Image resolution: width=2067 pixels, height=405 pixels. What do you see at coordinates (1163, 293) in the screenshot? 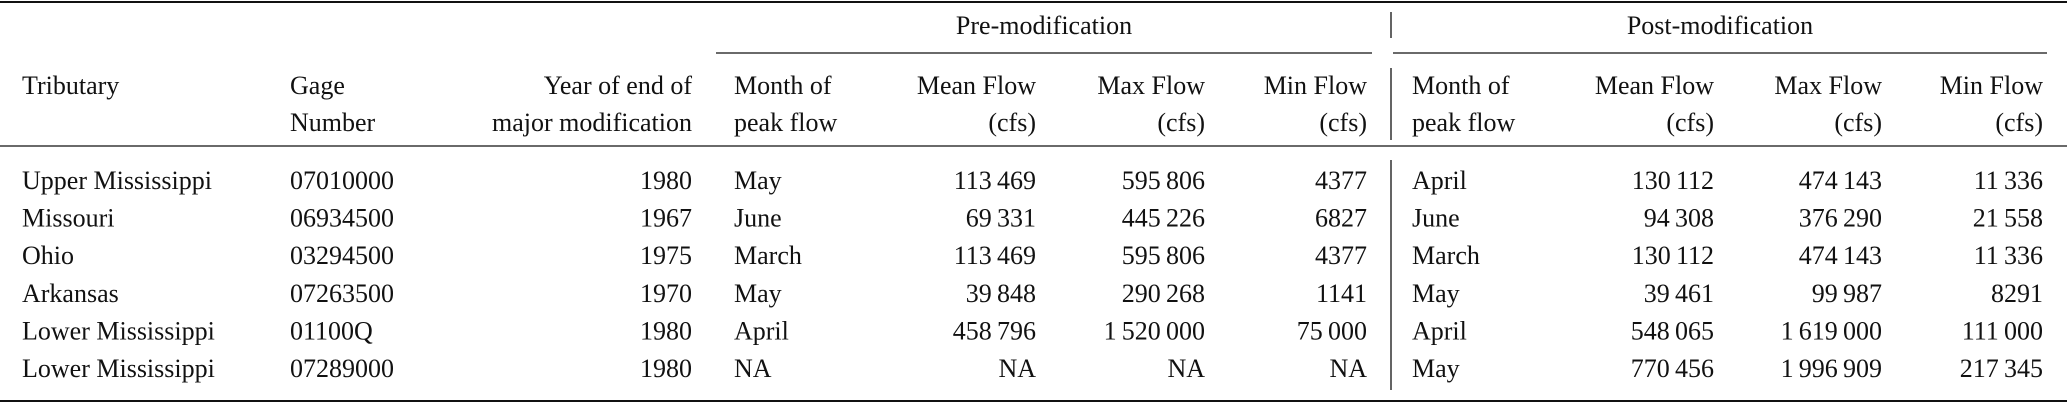
I see `cell: 290 268` at bounding box center [1163, 293].